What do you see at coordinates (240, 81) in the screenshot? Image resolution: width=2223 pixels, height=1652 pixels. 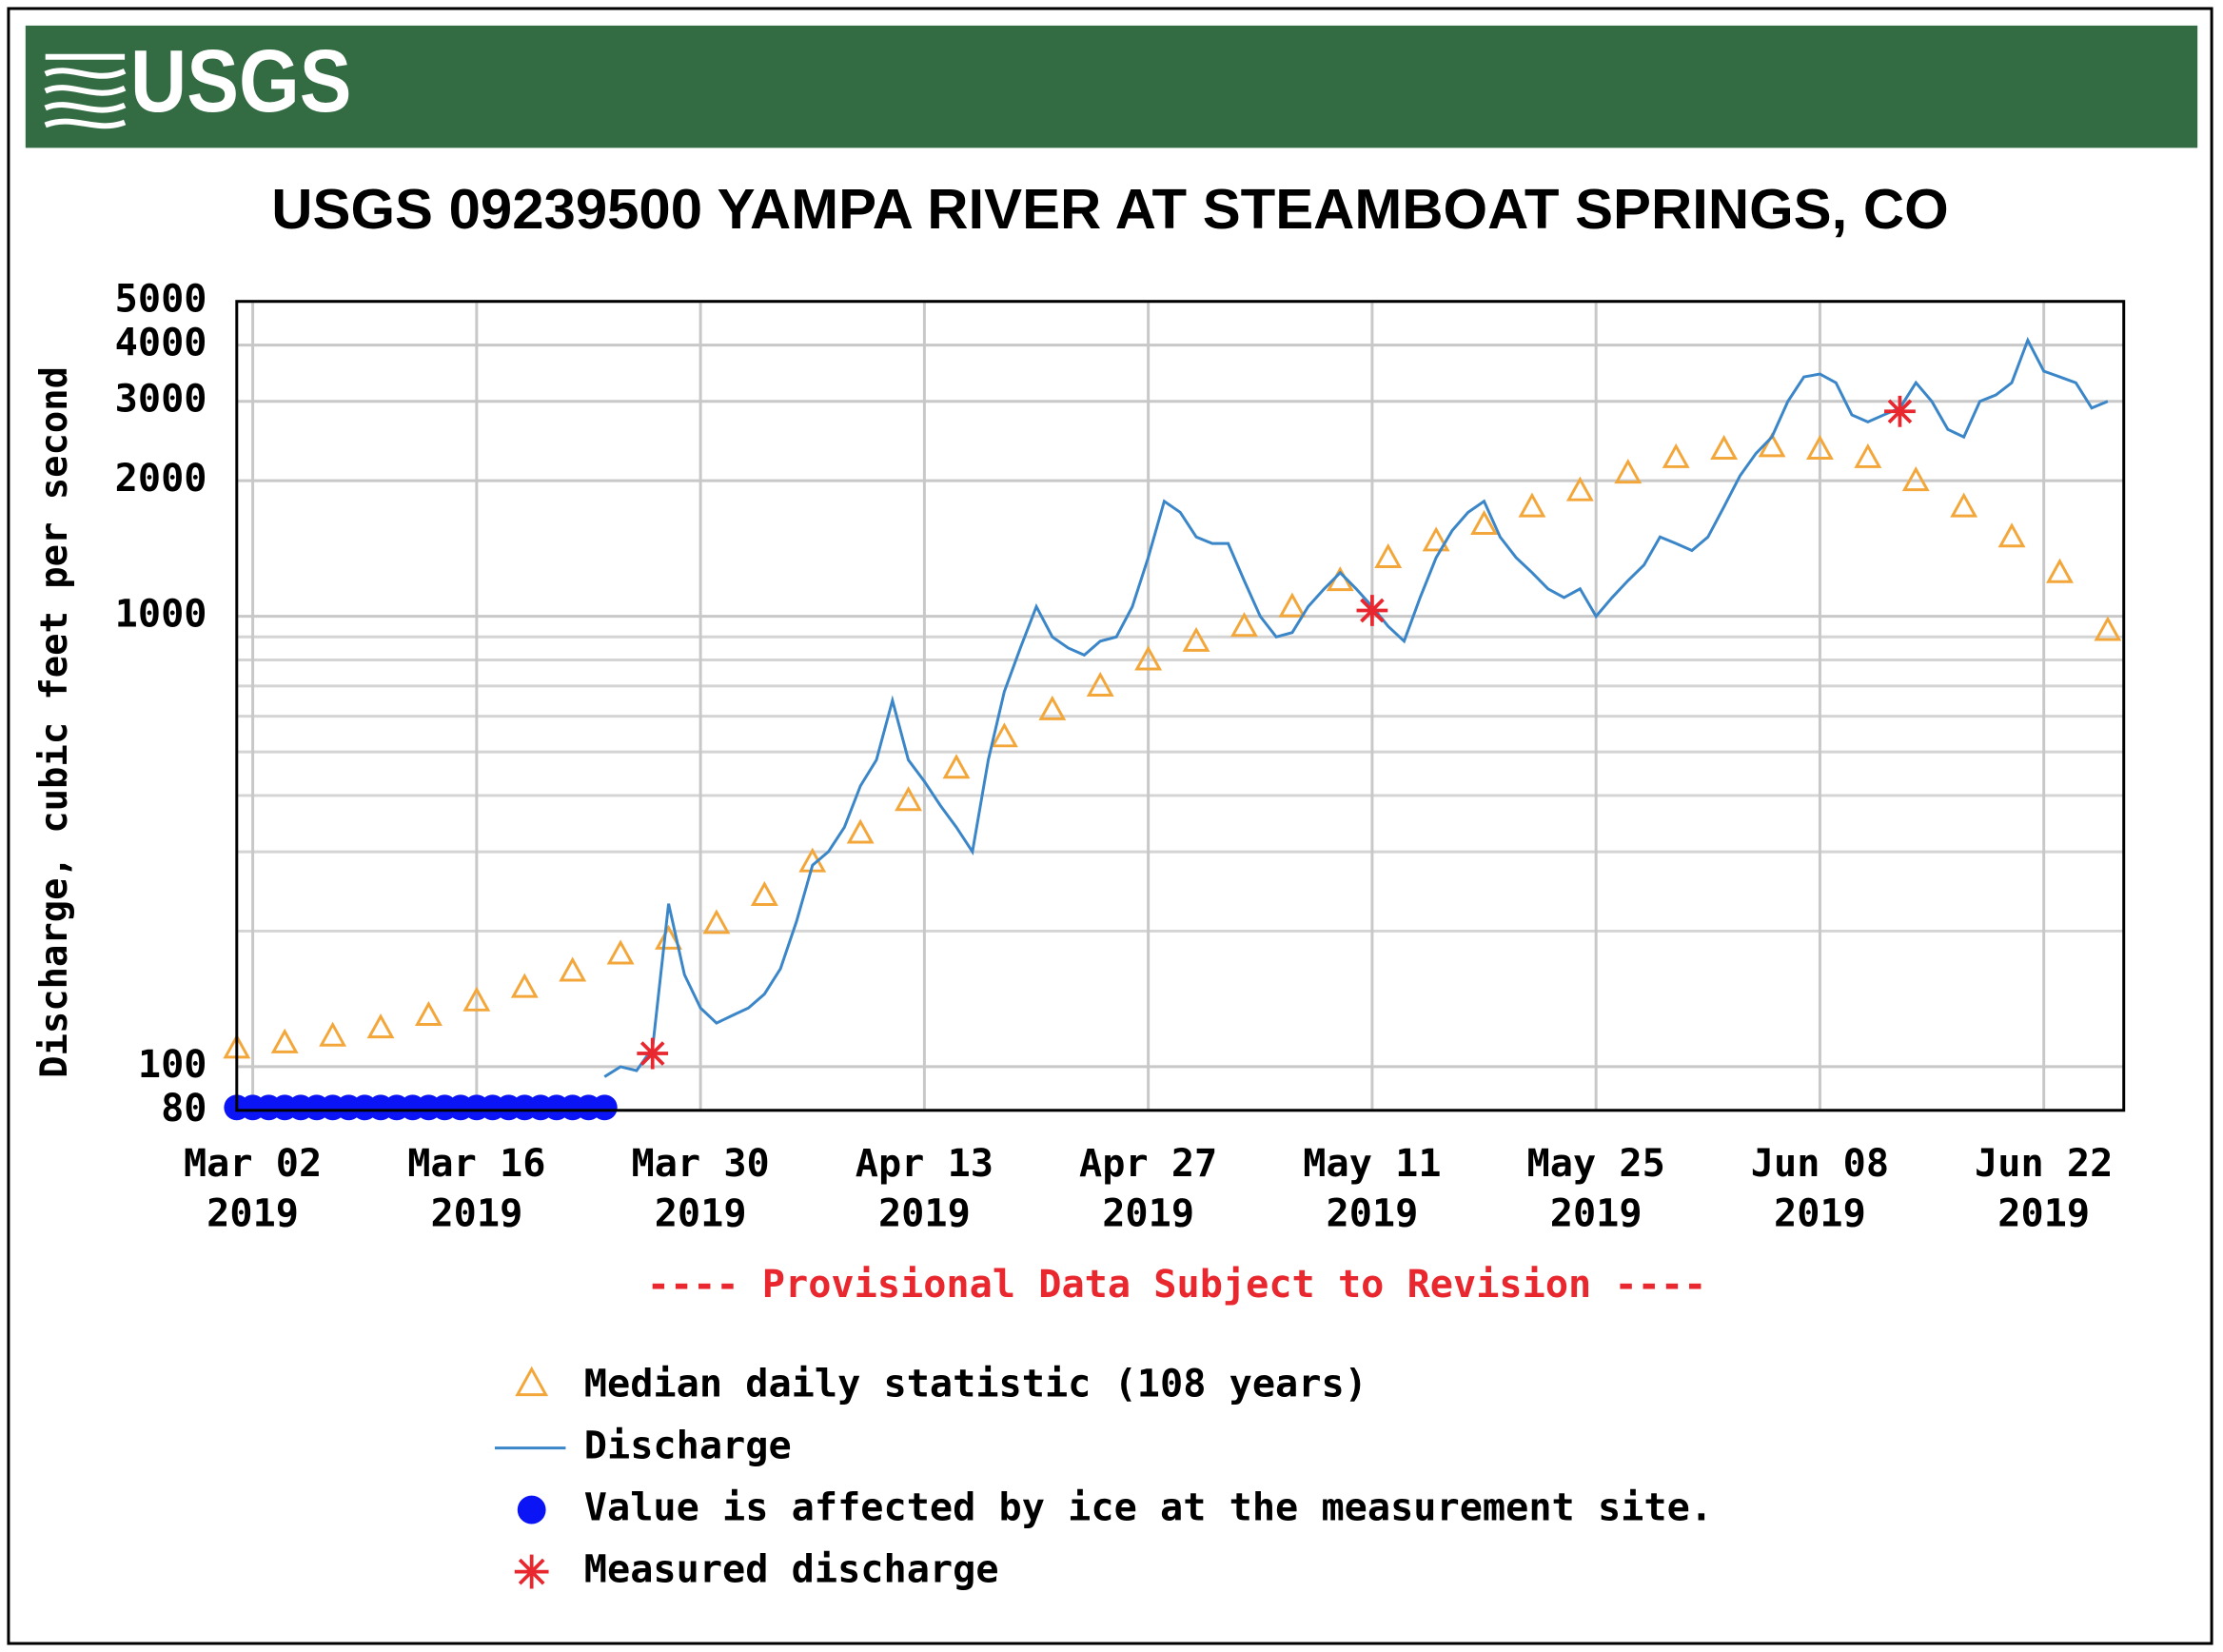 I see `logo-text: USGS` at bounding box center [240, 81].